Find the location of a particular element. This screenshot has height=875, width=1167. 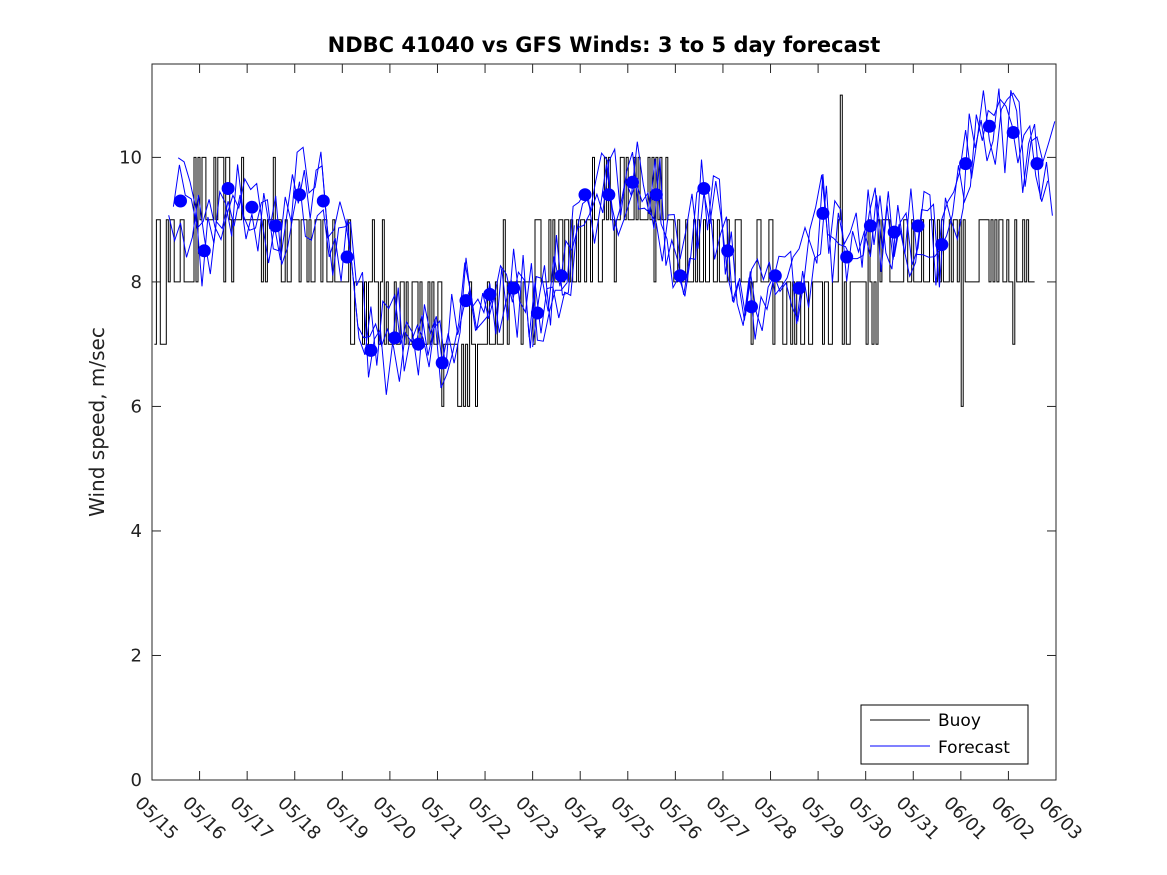

x-tick-label: 05/20 is located at coordinates (394, 819).